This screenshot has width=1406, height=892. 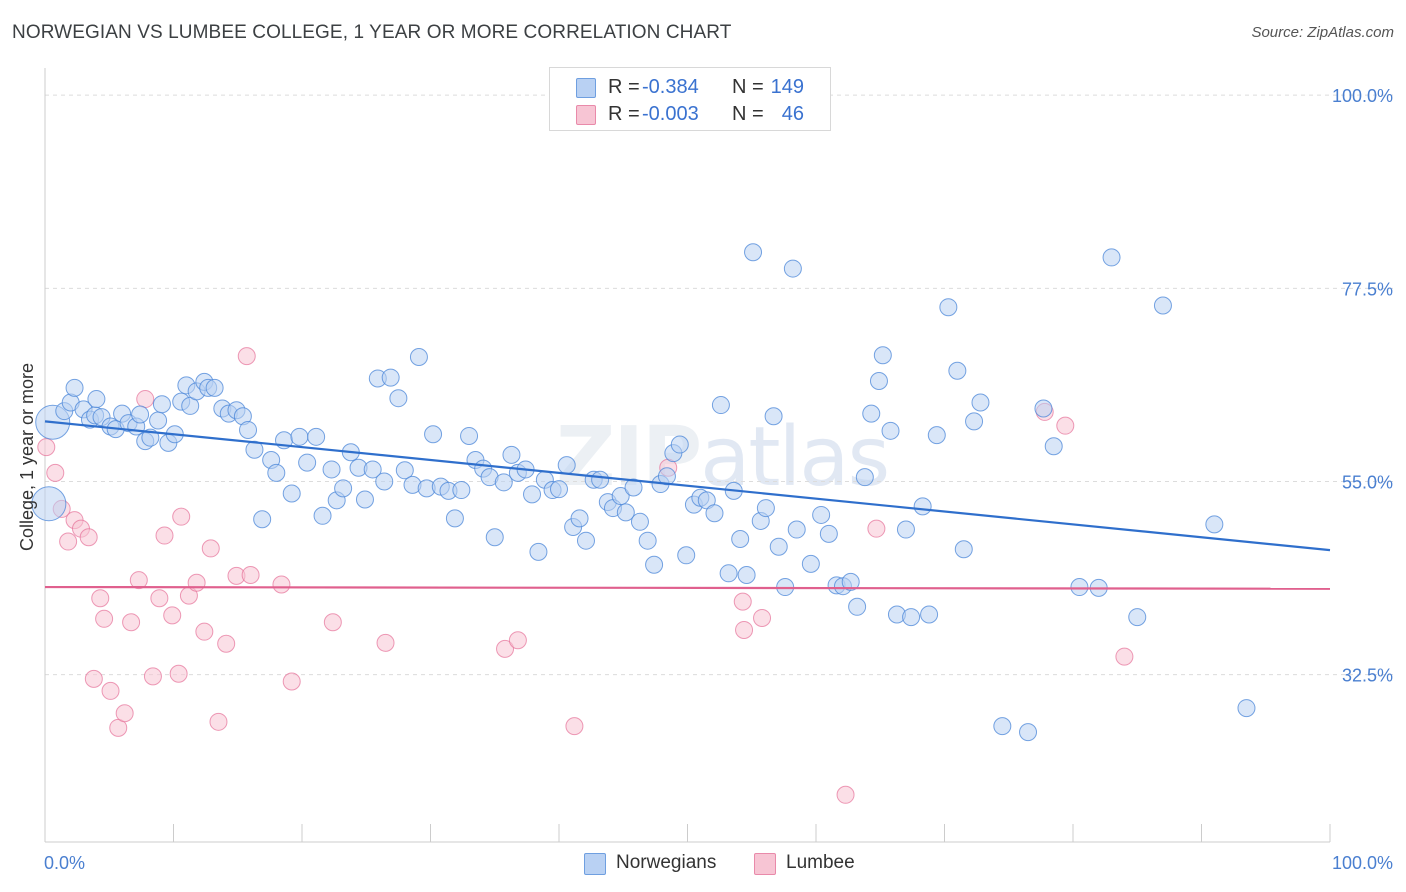 What do you see at coordinates (820, 862) in the screenshot?
I see `bottom-legend-label-lumbee: Lumbee` at bounding box center [820, 862].